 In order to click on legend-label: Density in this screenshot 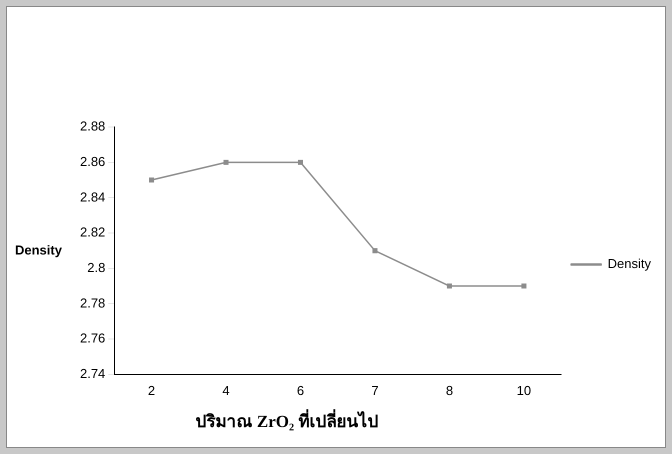, I will do `click(630, 264)`.